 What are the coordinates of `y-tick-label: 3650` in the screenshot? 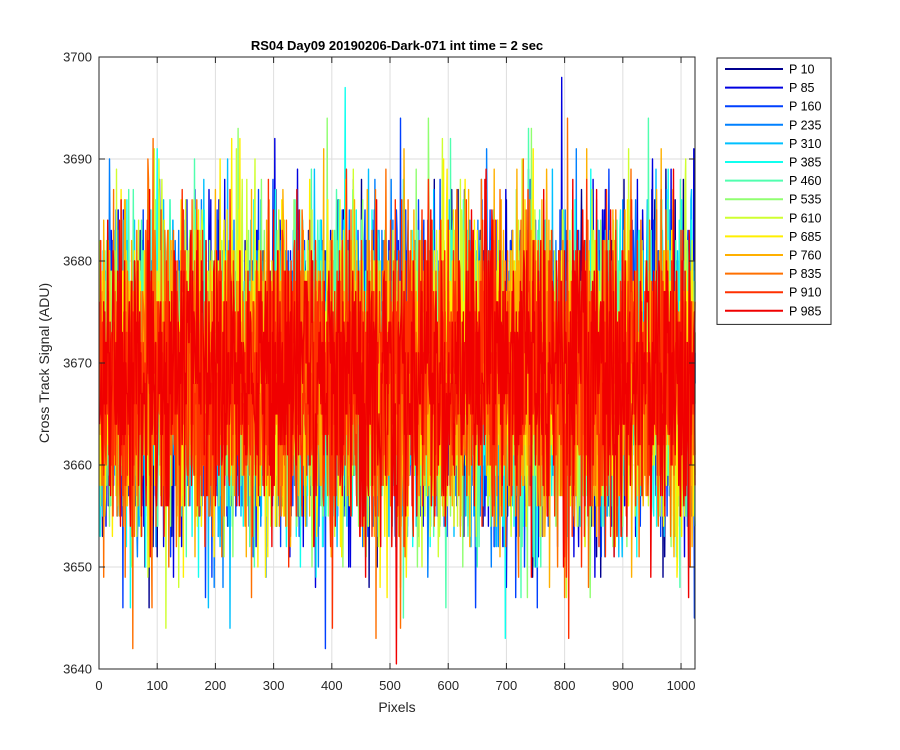 It's located at (77, 567).